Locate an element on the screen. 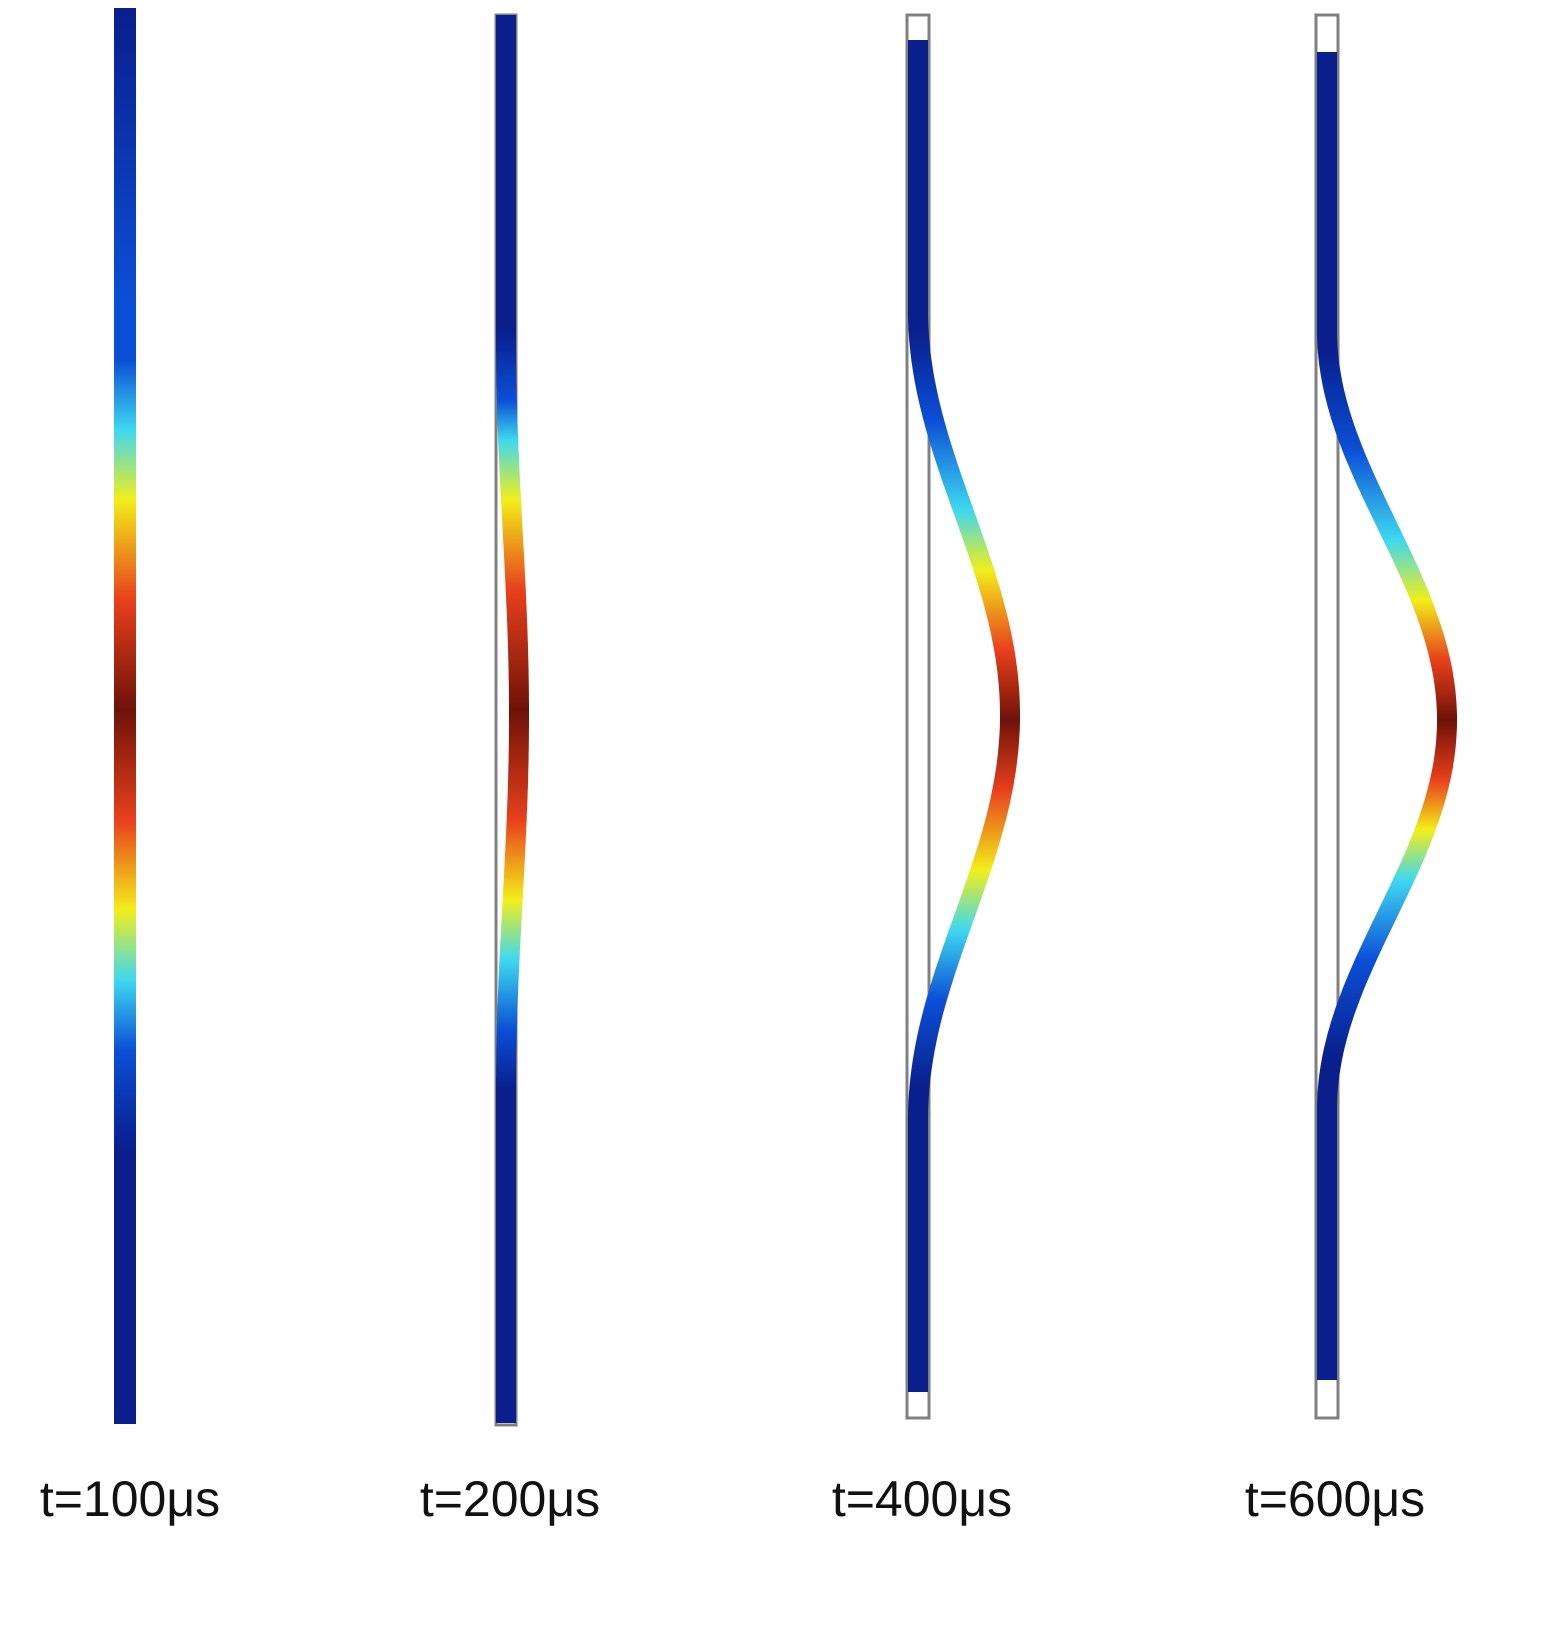  panel-label-3: t=400μs is located at coordinates (922, 1499).